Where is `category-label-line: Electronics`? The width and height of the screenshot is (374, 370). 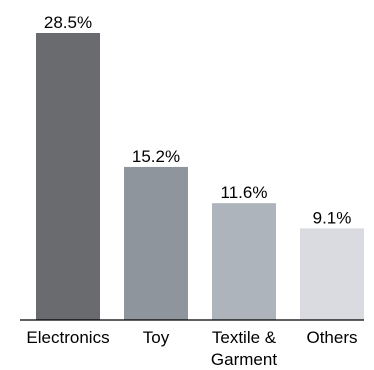
category-label-line: Electronics is located at coordinates (67, 337).